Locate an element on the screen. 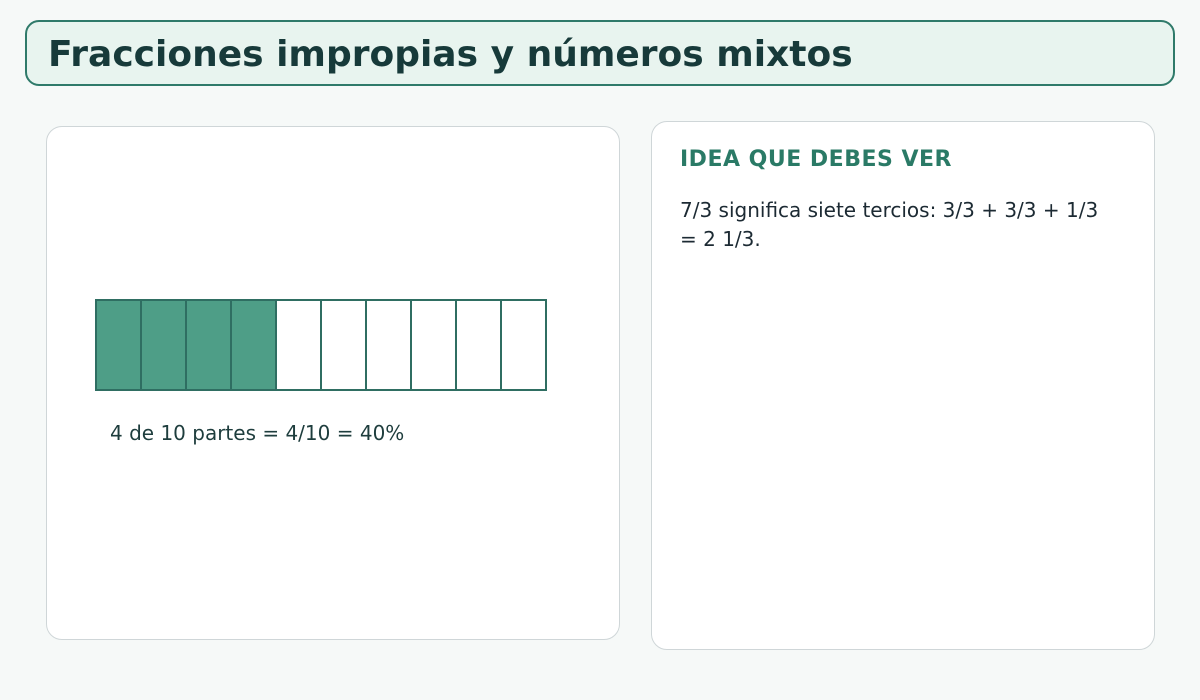 The height and width of the screenshot is (700, 1200). title: Fracciones impropias y números mixtos is located at coordinates (450, 54).